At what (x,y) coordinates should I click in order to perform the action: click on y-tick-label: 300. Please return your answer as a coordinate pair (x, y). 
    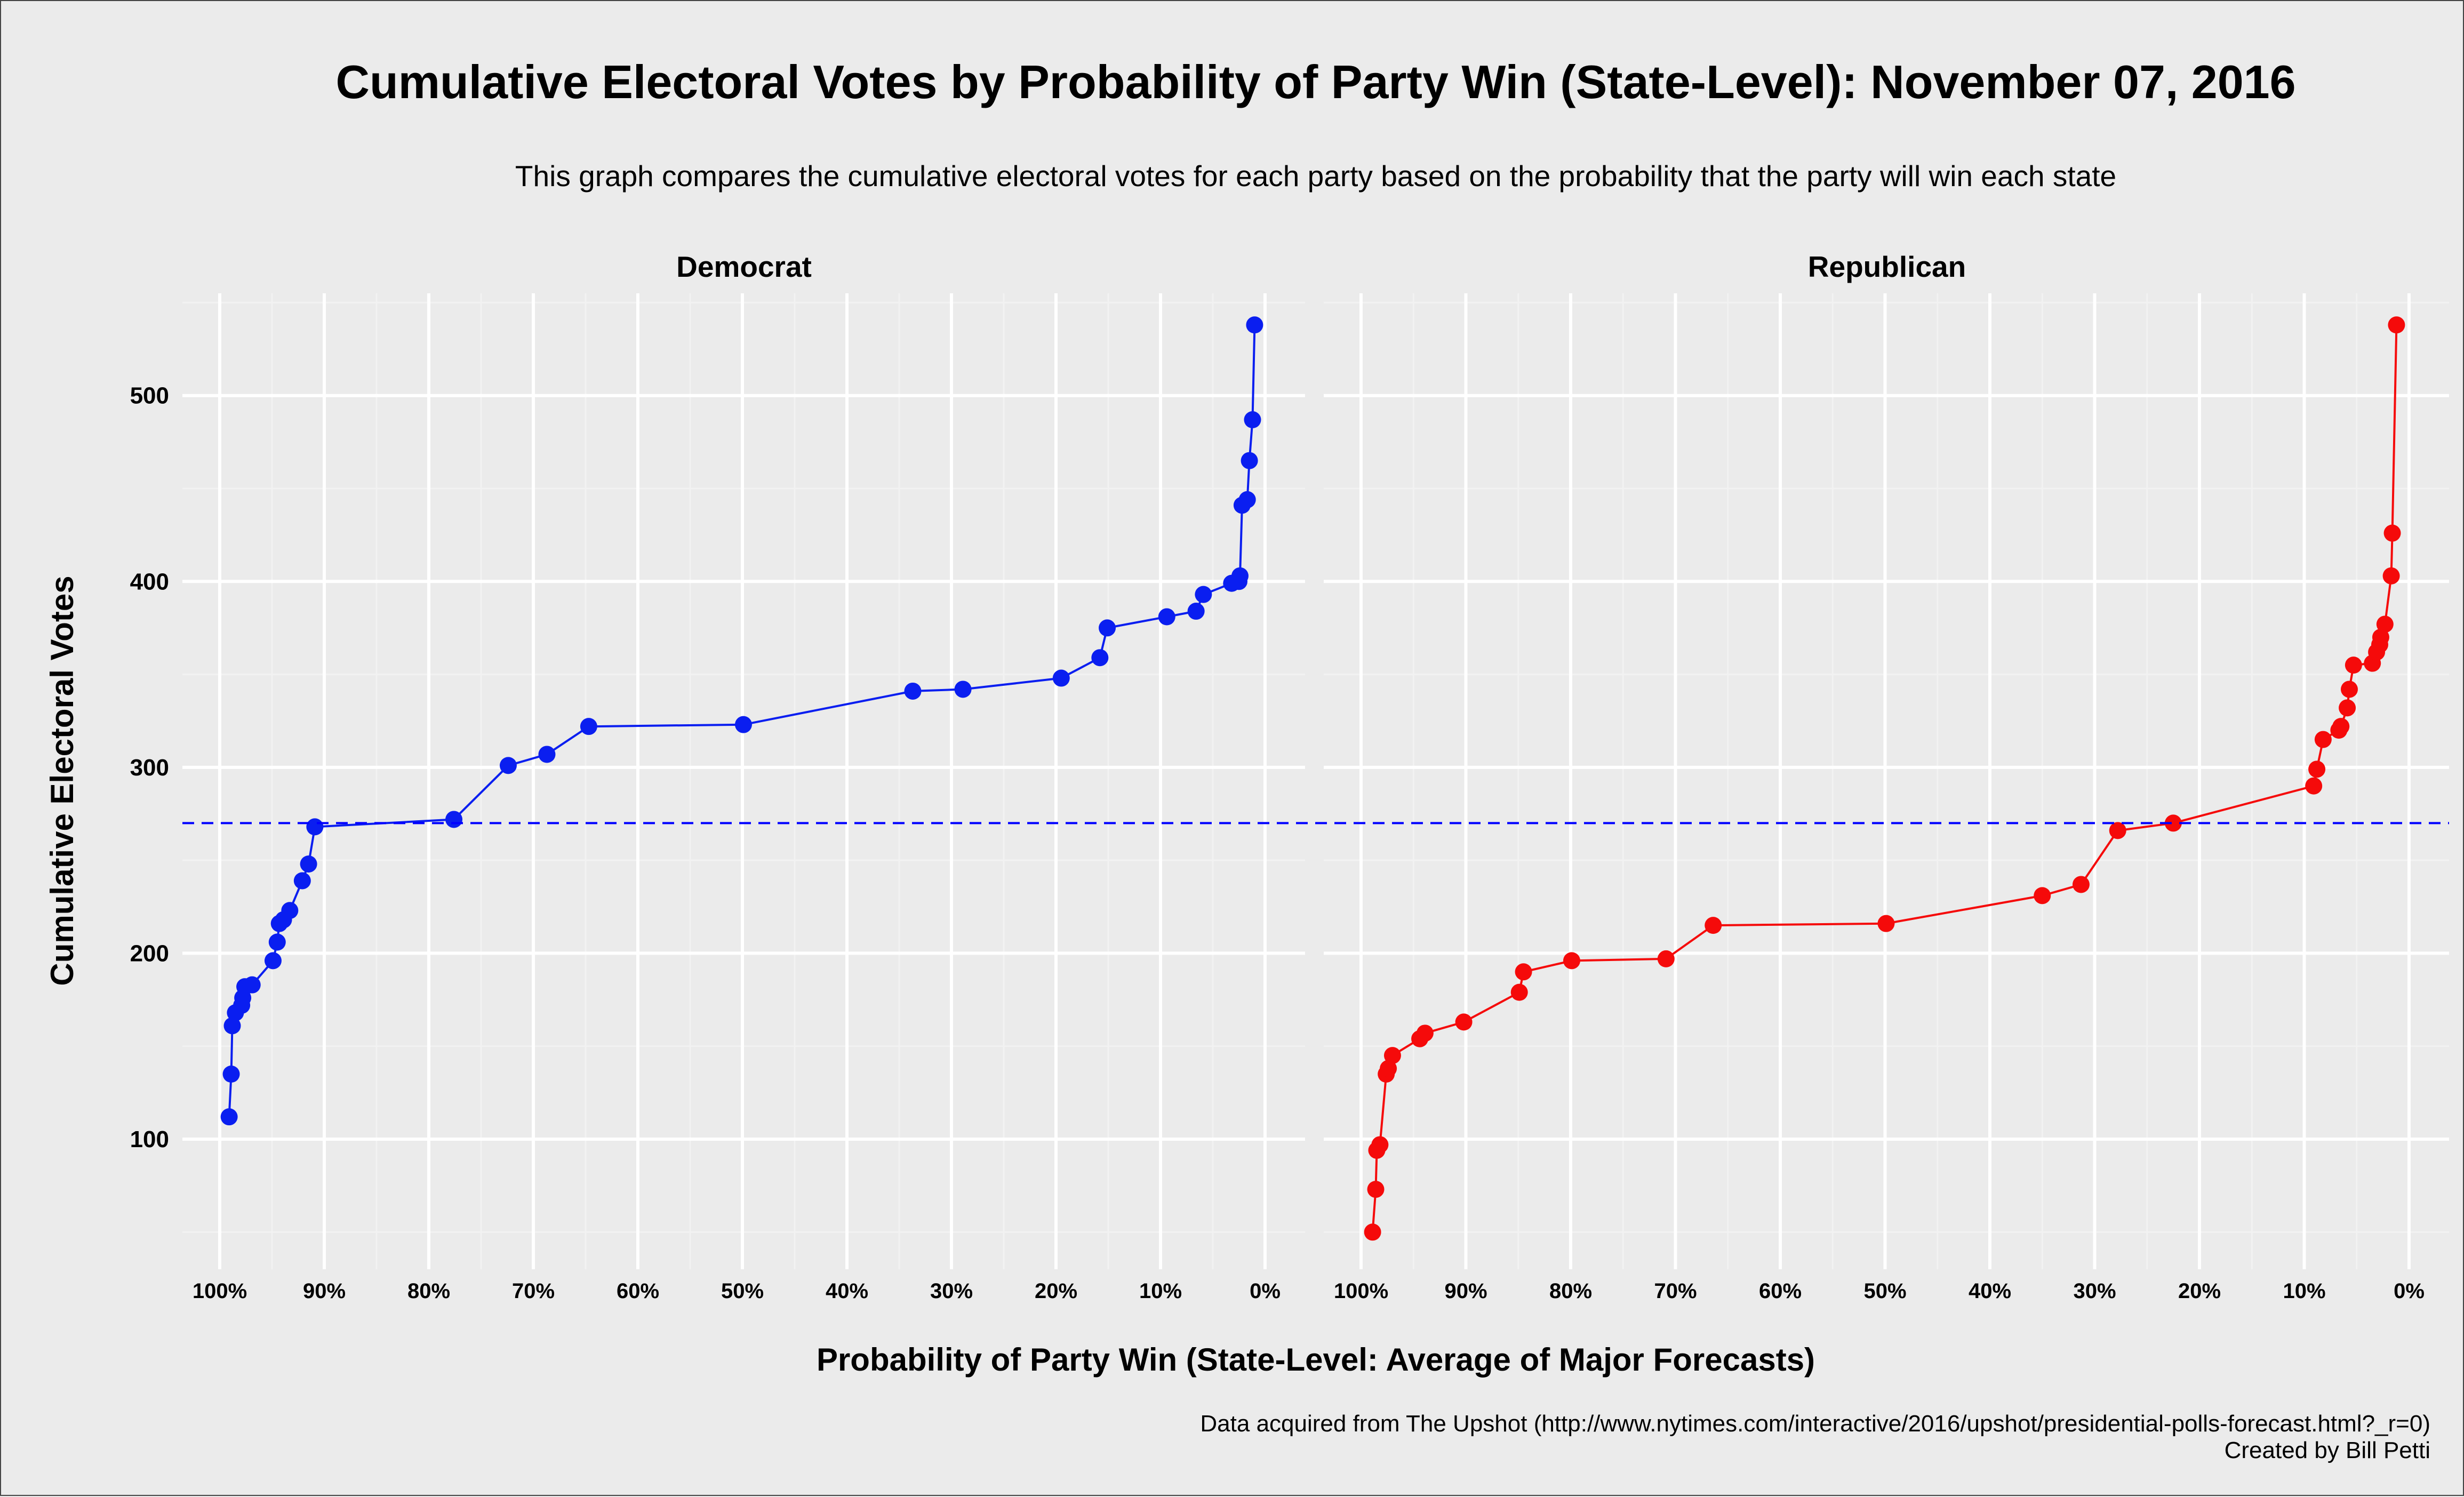
    Looking at the image, I should click on (149, 768).